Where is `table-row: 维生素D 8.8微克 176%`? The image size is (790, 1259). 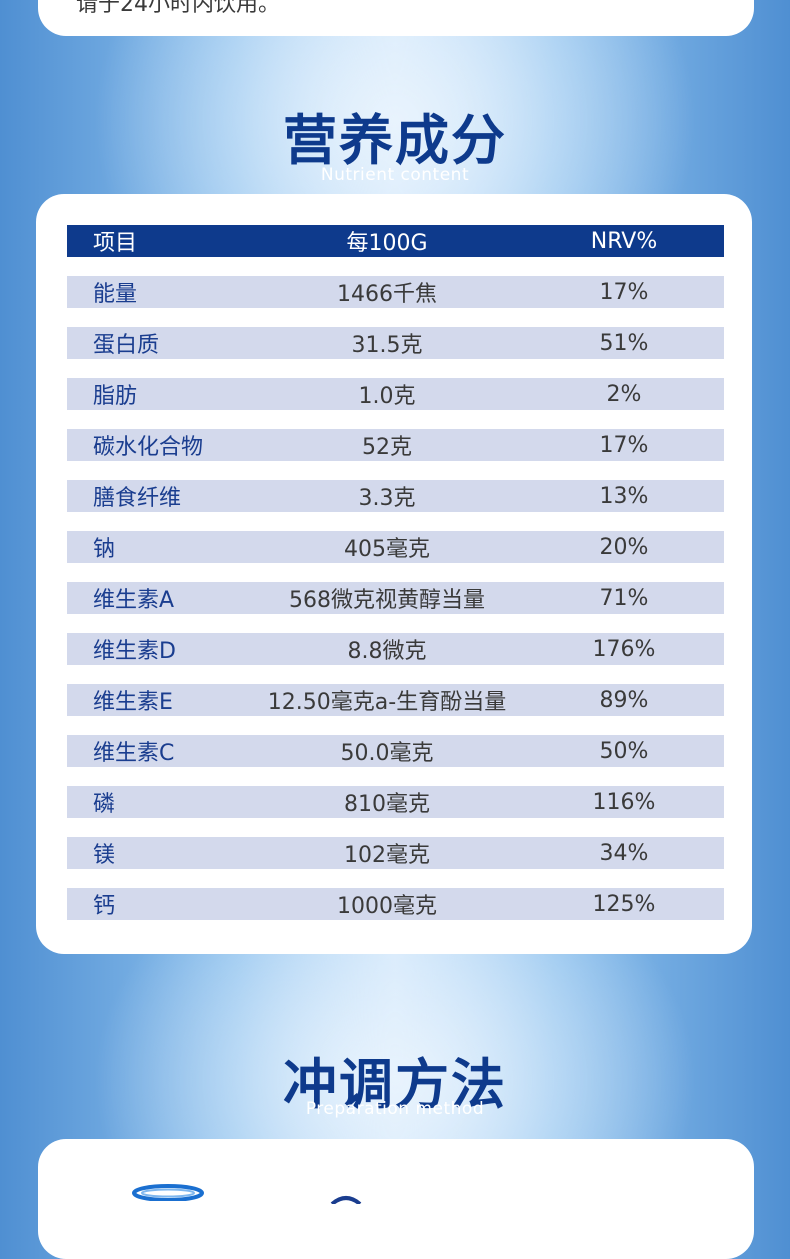 table-row: 维生素D 8.8微克 176% is located at coordinates (395, 649).